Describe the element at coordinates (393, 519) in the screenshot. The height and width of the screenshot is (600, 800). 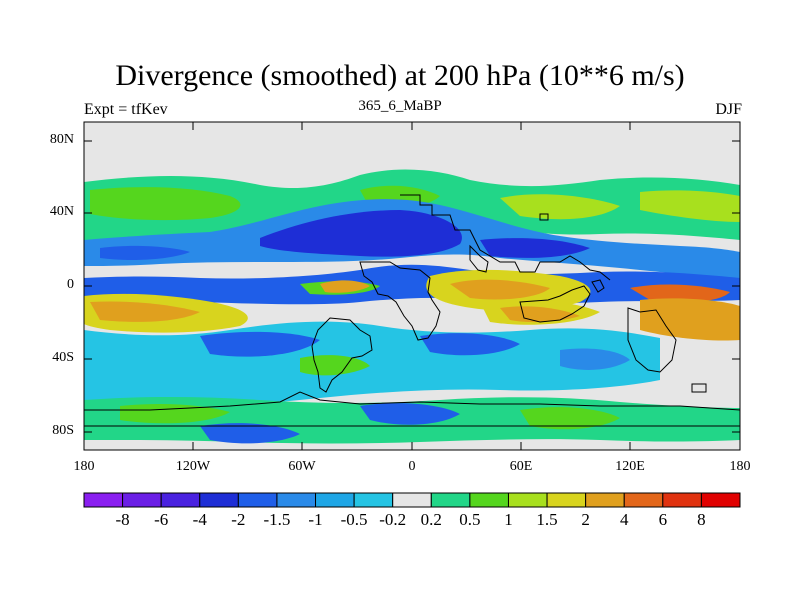
I see `colorbar-label: -0.2` at that location.